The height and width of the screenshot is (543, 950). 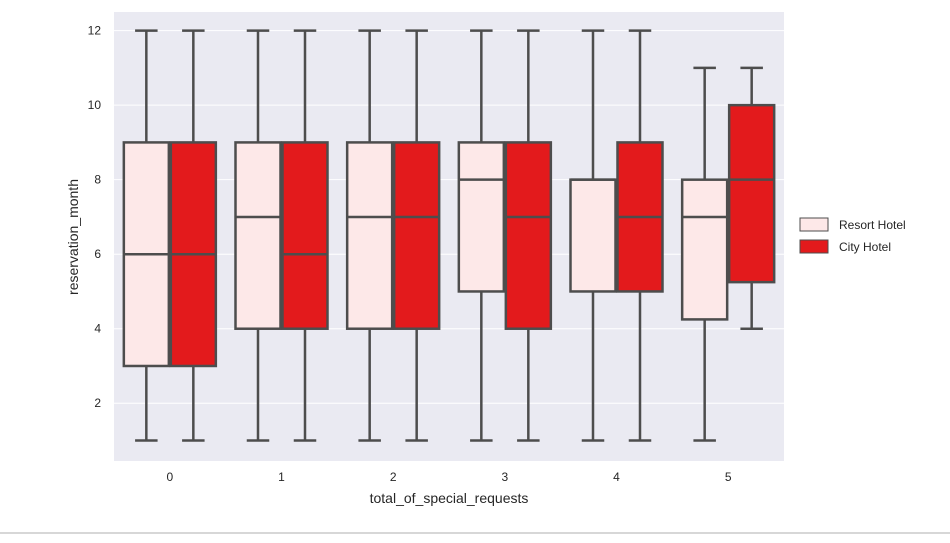 What do you see at coordinates (728, 477) in the screenshot?
I see `x-tick-label: 5` at bounding box center [728, 477].